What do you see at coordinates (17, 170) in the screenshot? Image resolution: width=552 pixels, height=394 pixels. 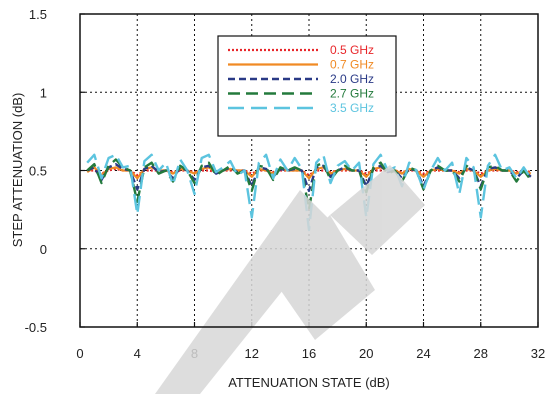 I see `y-axis-title: STEP ATTENUATION (dB)` at bounding box center [17, 170].